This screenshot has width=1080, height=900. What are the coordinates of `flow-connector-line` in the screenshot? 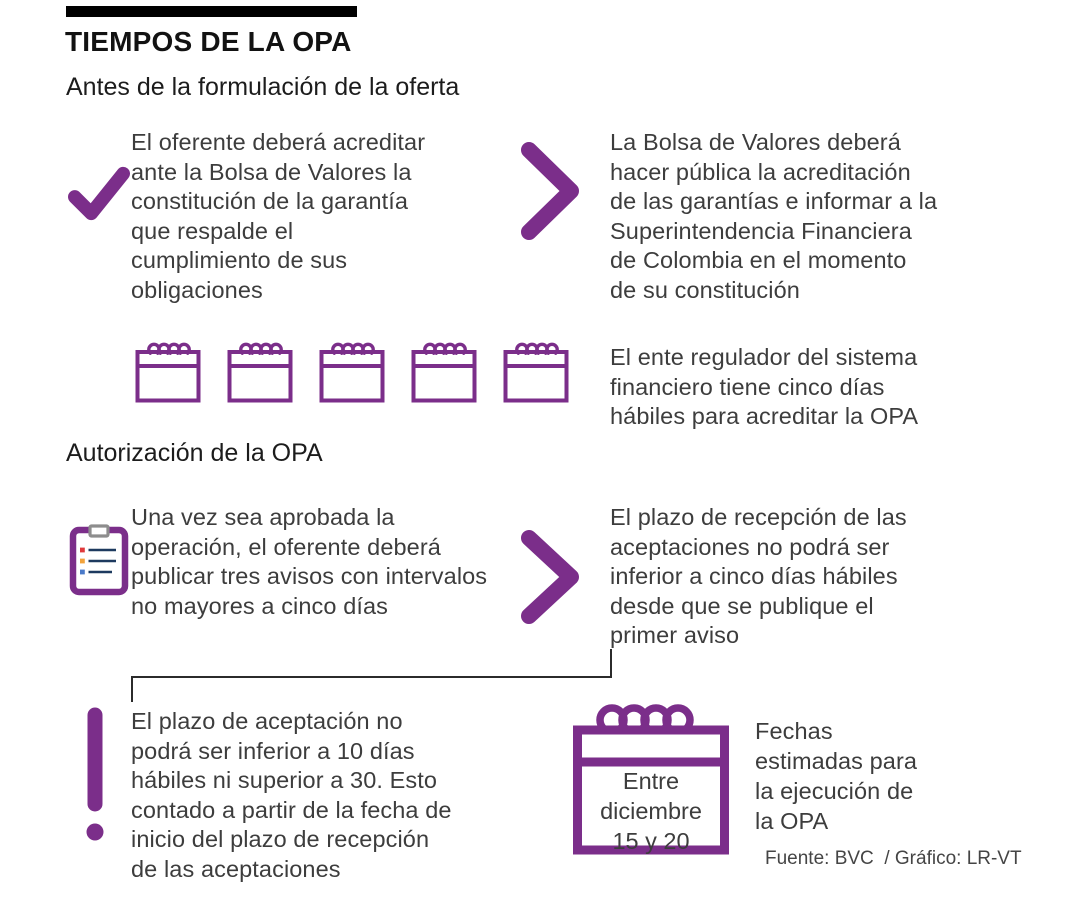 It's located at (372, 676).